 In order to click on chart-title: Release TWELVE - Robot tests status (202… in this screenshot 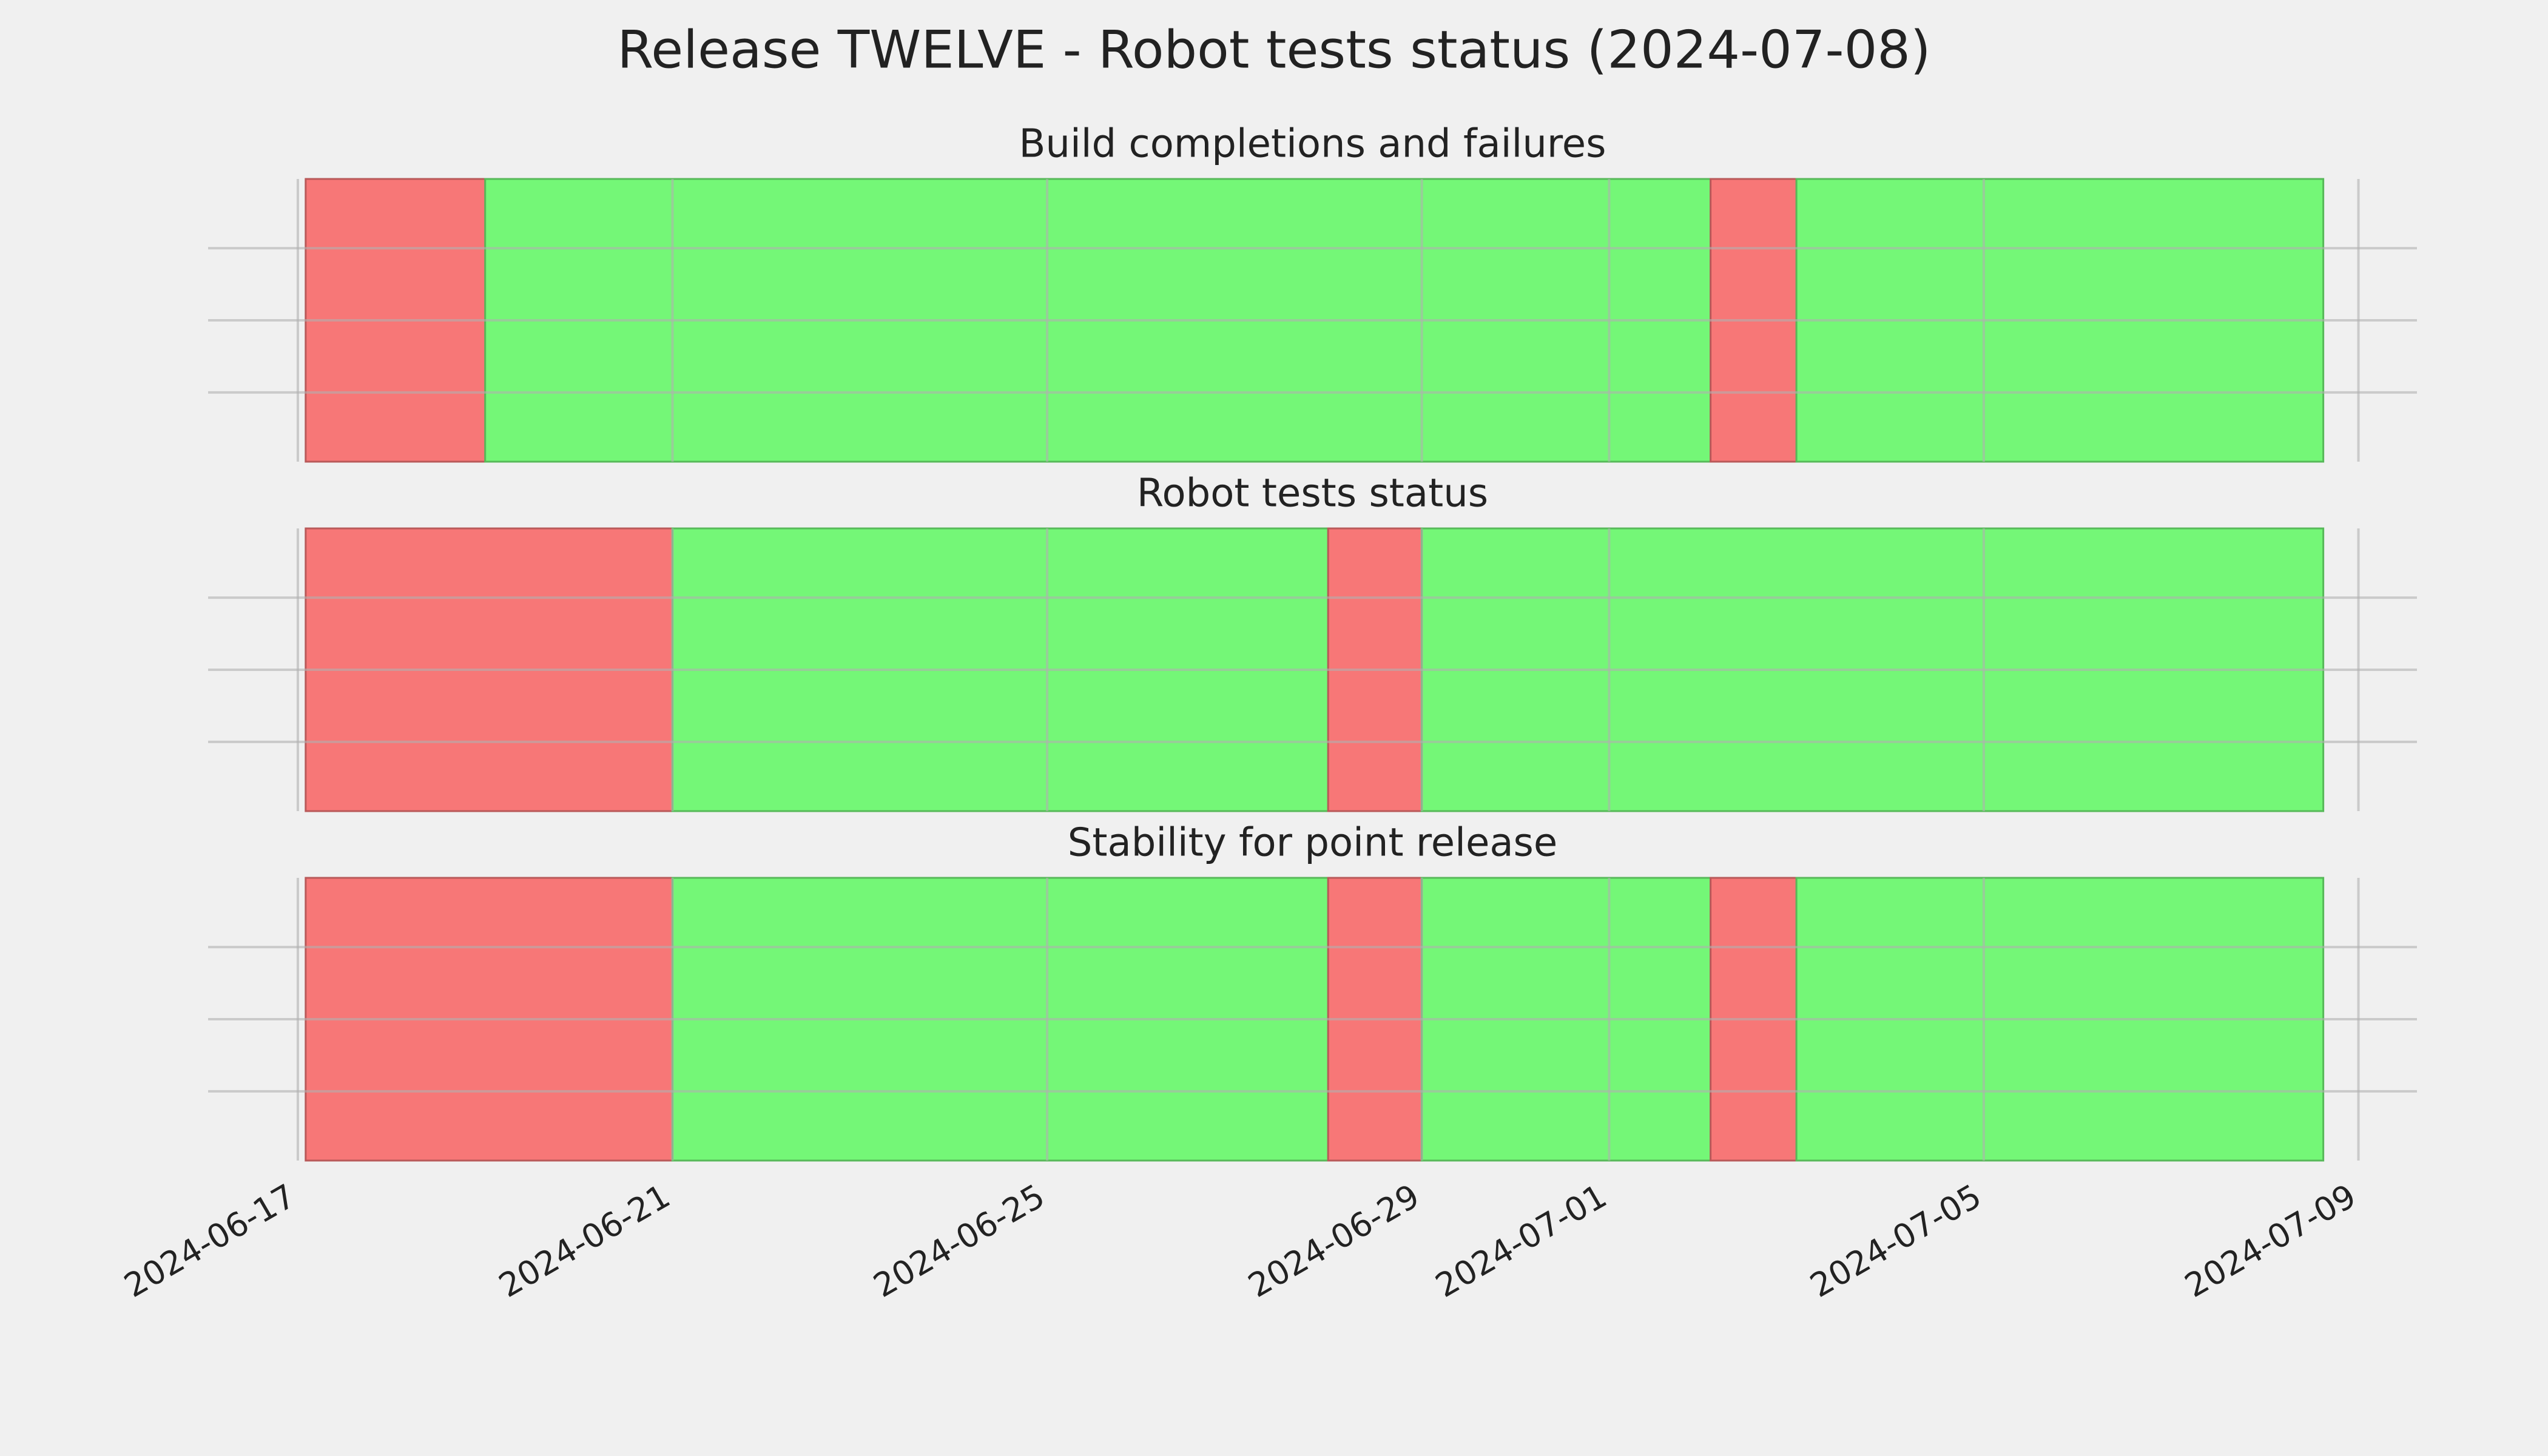, I will do `click(1273, 49)`.